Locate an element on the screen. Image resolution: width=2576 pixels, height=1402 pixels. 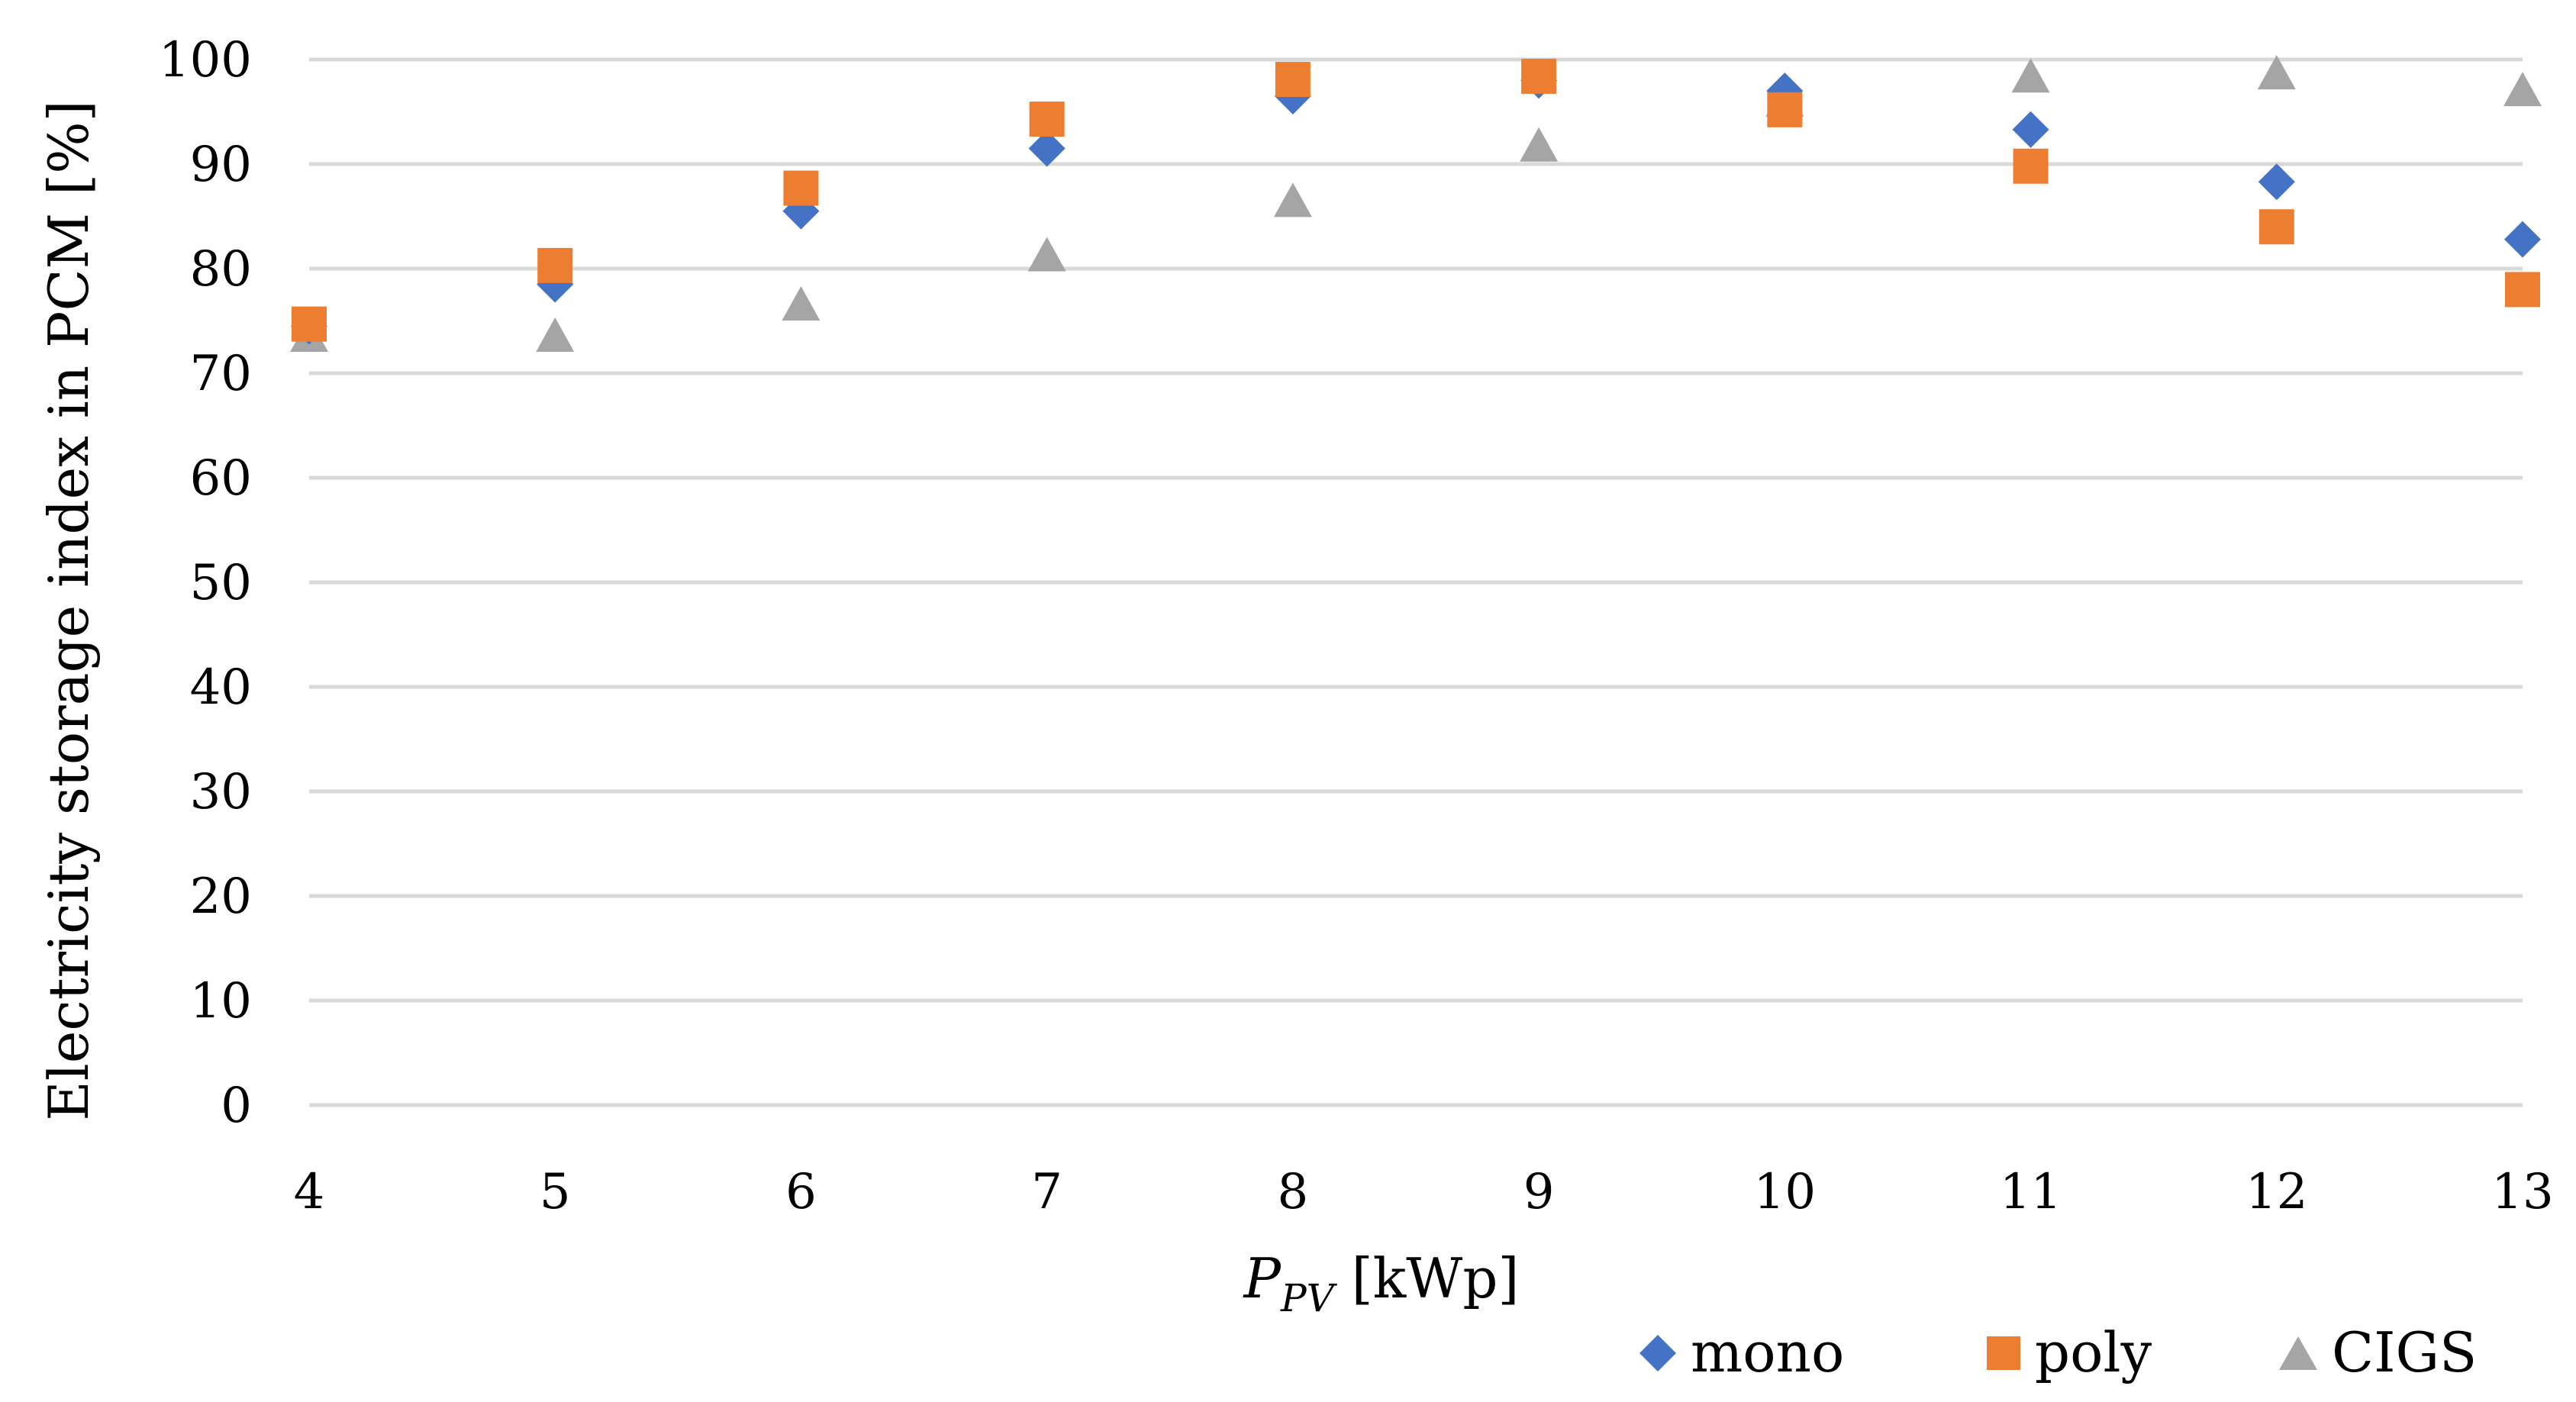
legend-item-mono: mono is located at coordinates (1742, 1352).